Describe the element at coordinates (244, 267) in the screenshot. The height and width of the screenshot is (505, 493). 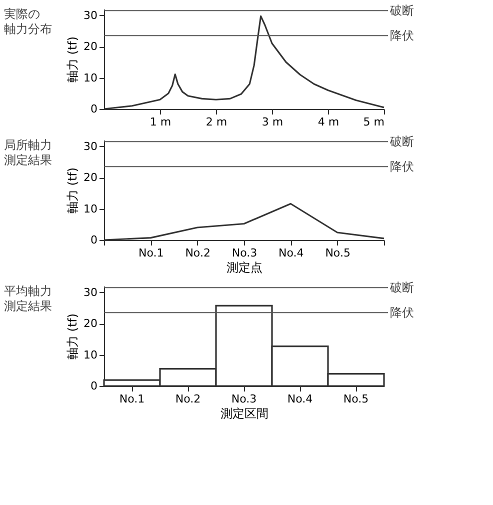
I see `x-axis-title: 測定点` at that location.